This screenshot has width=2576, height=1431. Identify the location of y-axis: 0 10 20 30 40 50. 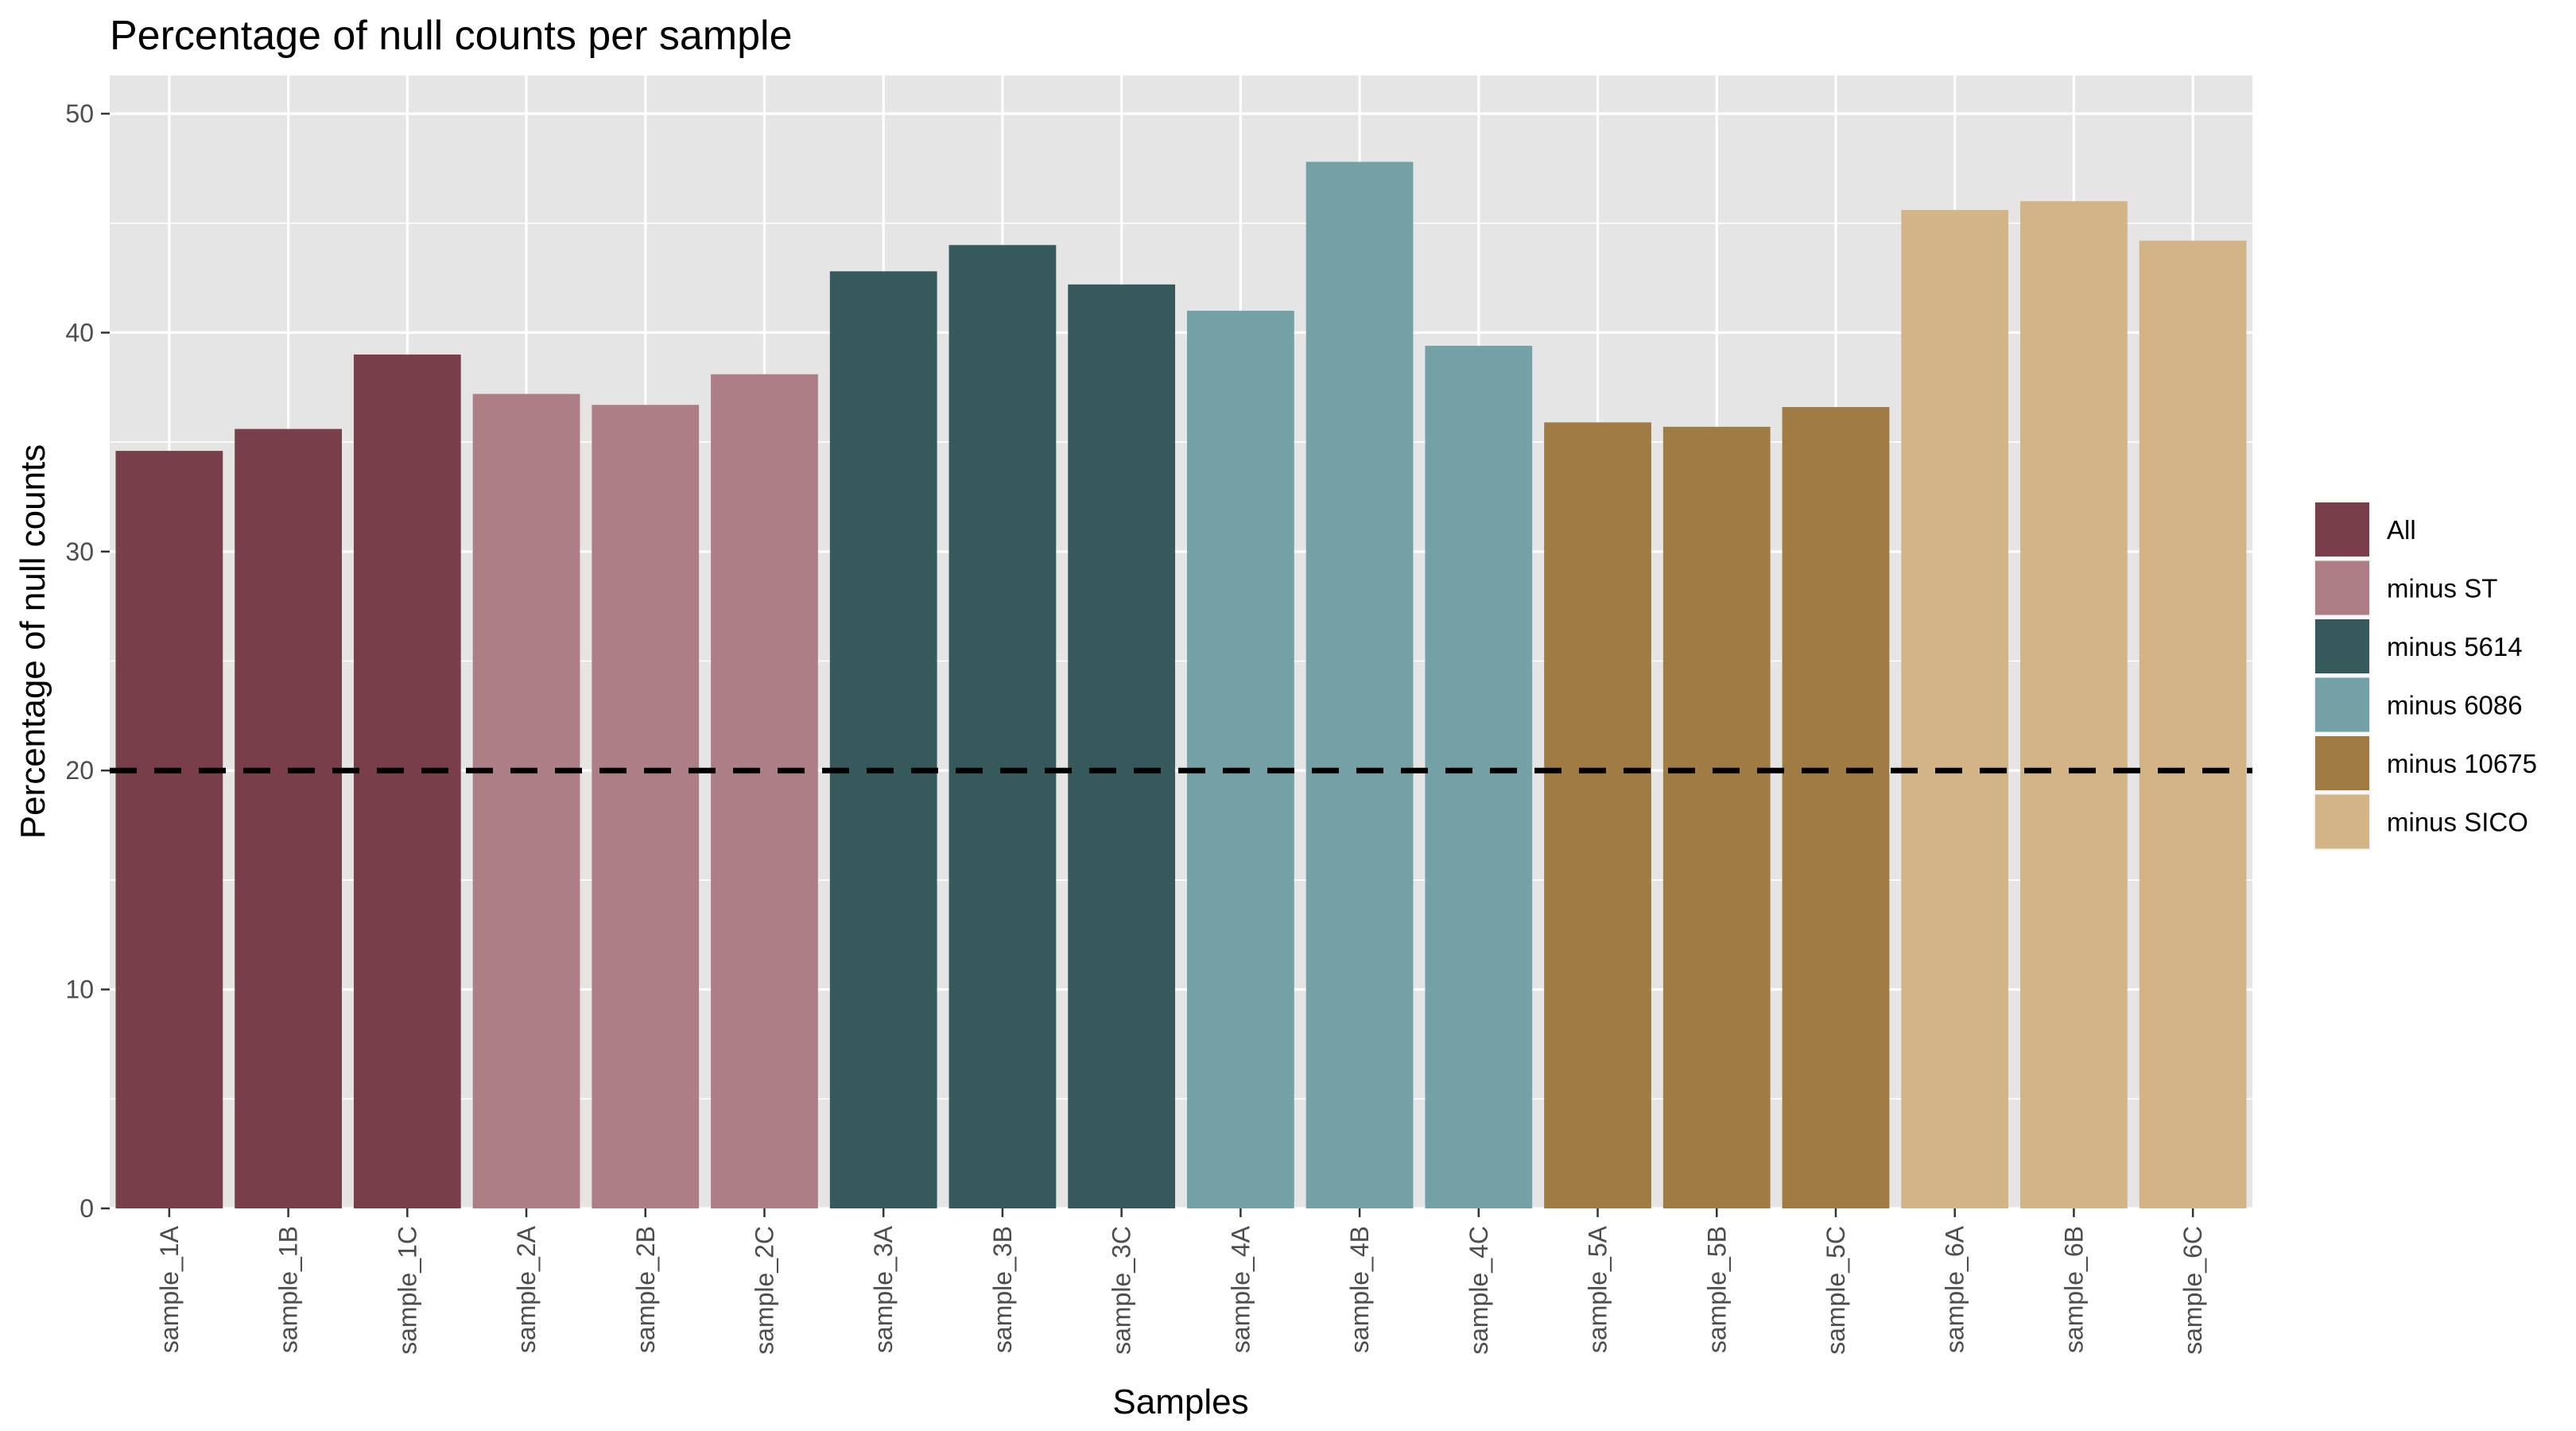
(88, 661).